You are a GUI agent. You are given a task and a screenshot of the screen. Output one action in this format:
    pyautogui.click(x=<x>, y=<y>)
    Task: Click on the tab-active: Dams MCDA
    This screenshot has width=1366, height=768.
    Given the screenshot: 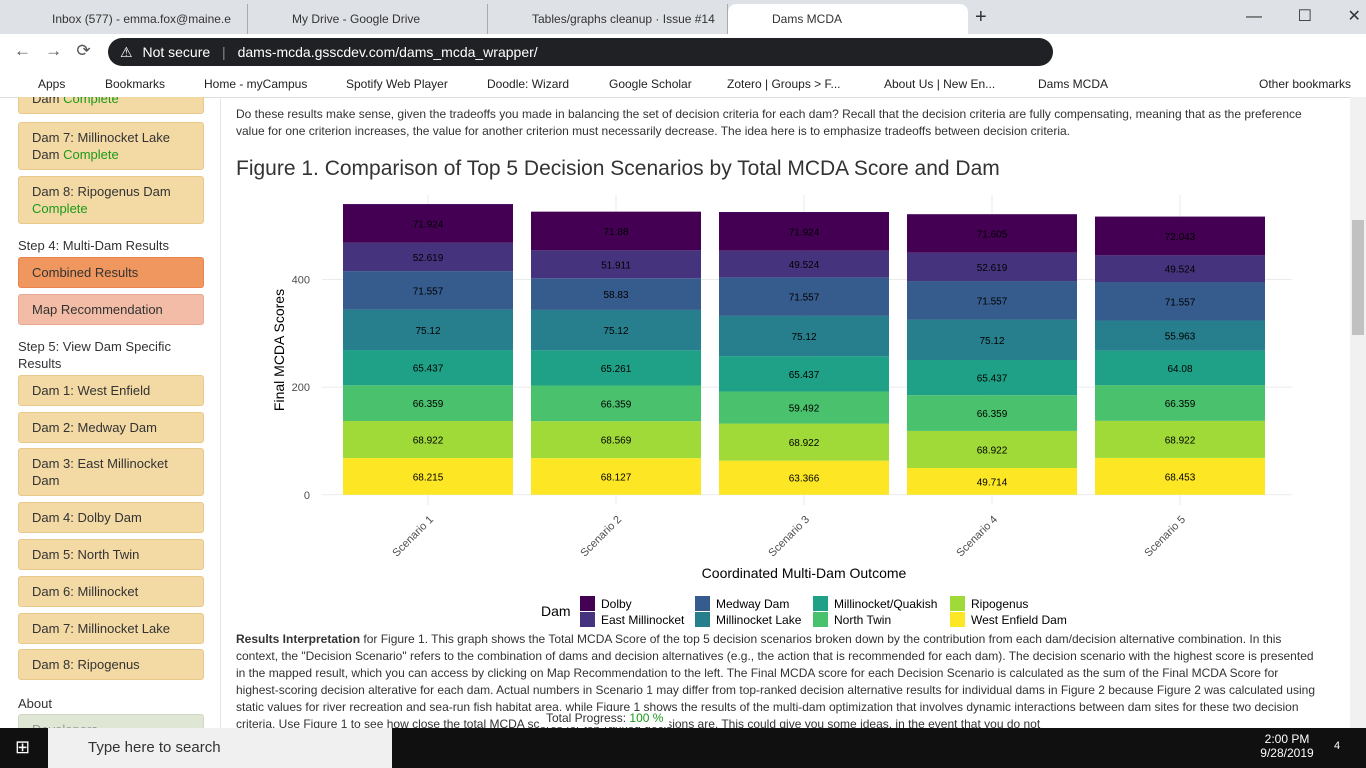 What is the action you would take?
    pyautogui.click(x=848, y=19)
    